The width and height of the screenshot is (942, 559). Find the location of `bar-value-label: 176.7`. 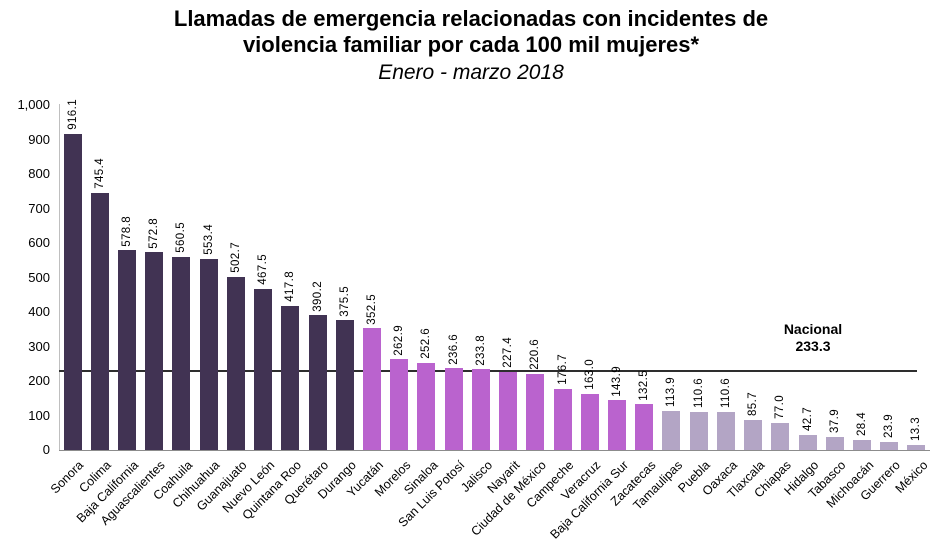

bar-value-label: 176.7 is located at coordinates (562, 370).